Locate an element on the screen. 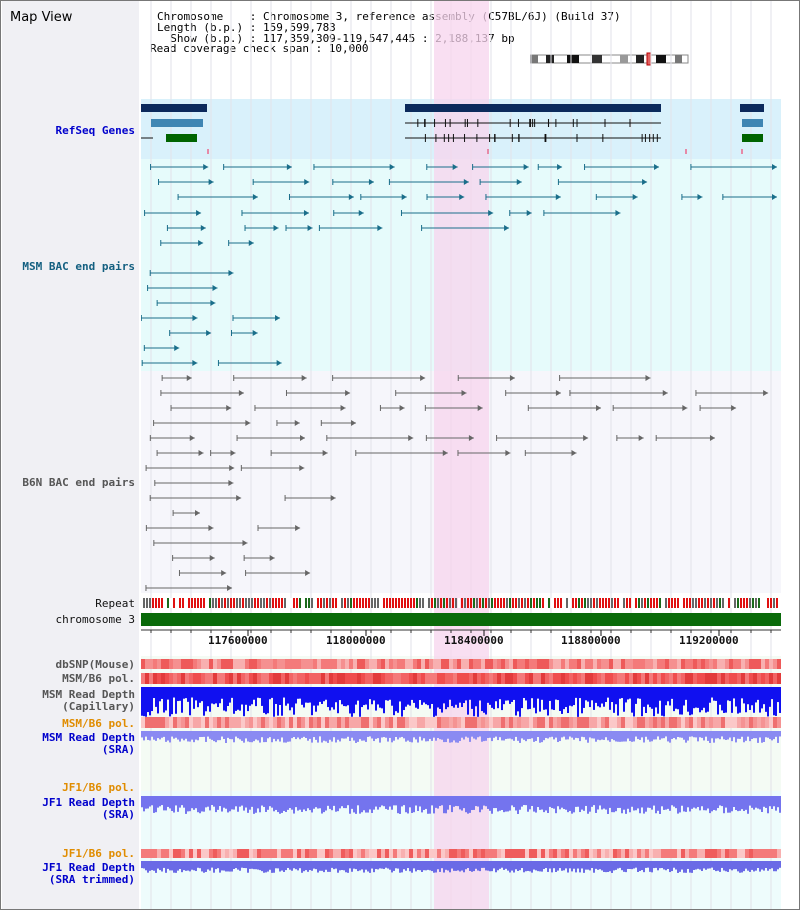  jf1-b6-pol-label: JF1/B6 pol. is located at coordinates (98, 787).